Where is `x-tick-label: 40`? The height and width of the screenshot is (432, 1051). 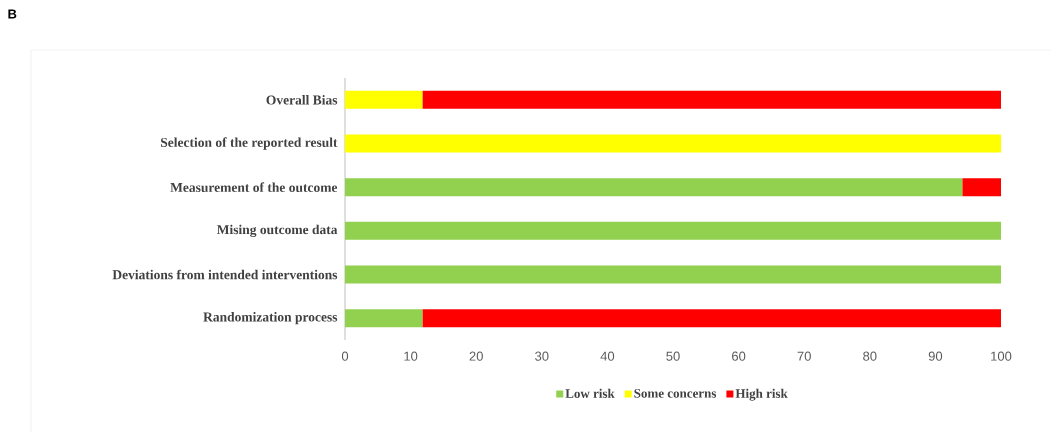 x-tick-label: 40 is located at coordinates (607, 356).